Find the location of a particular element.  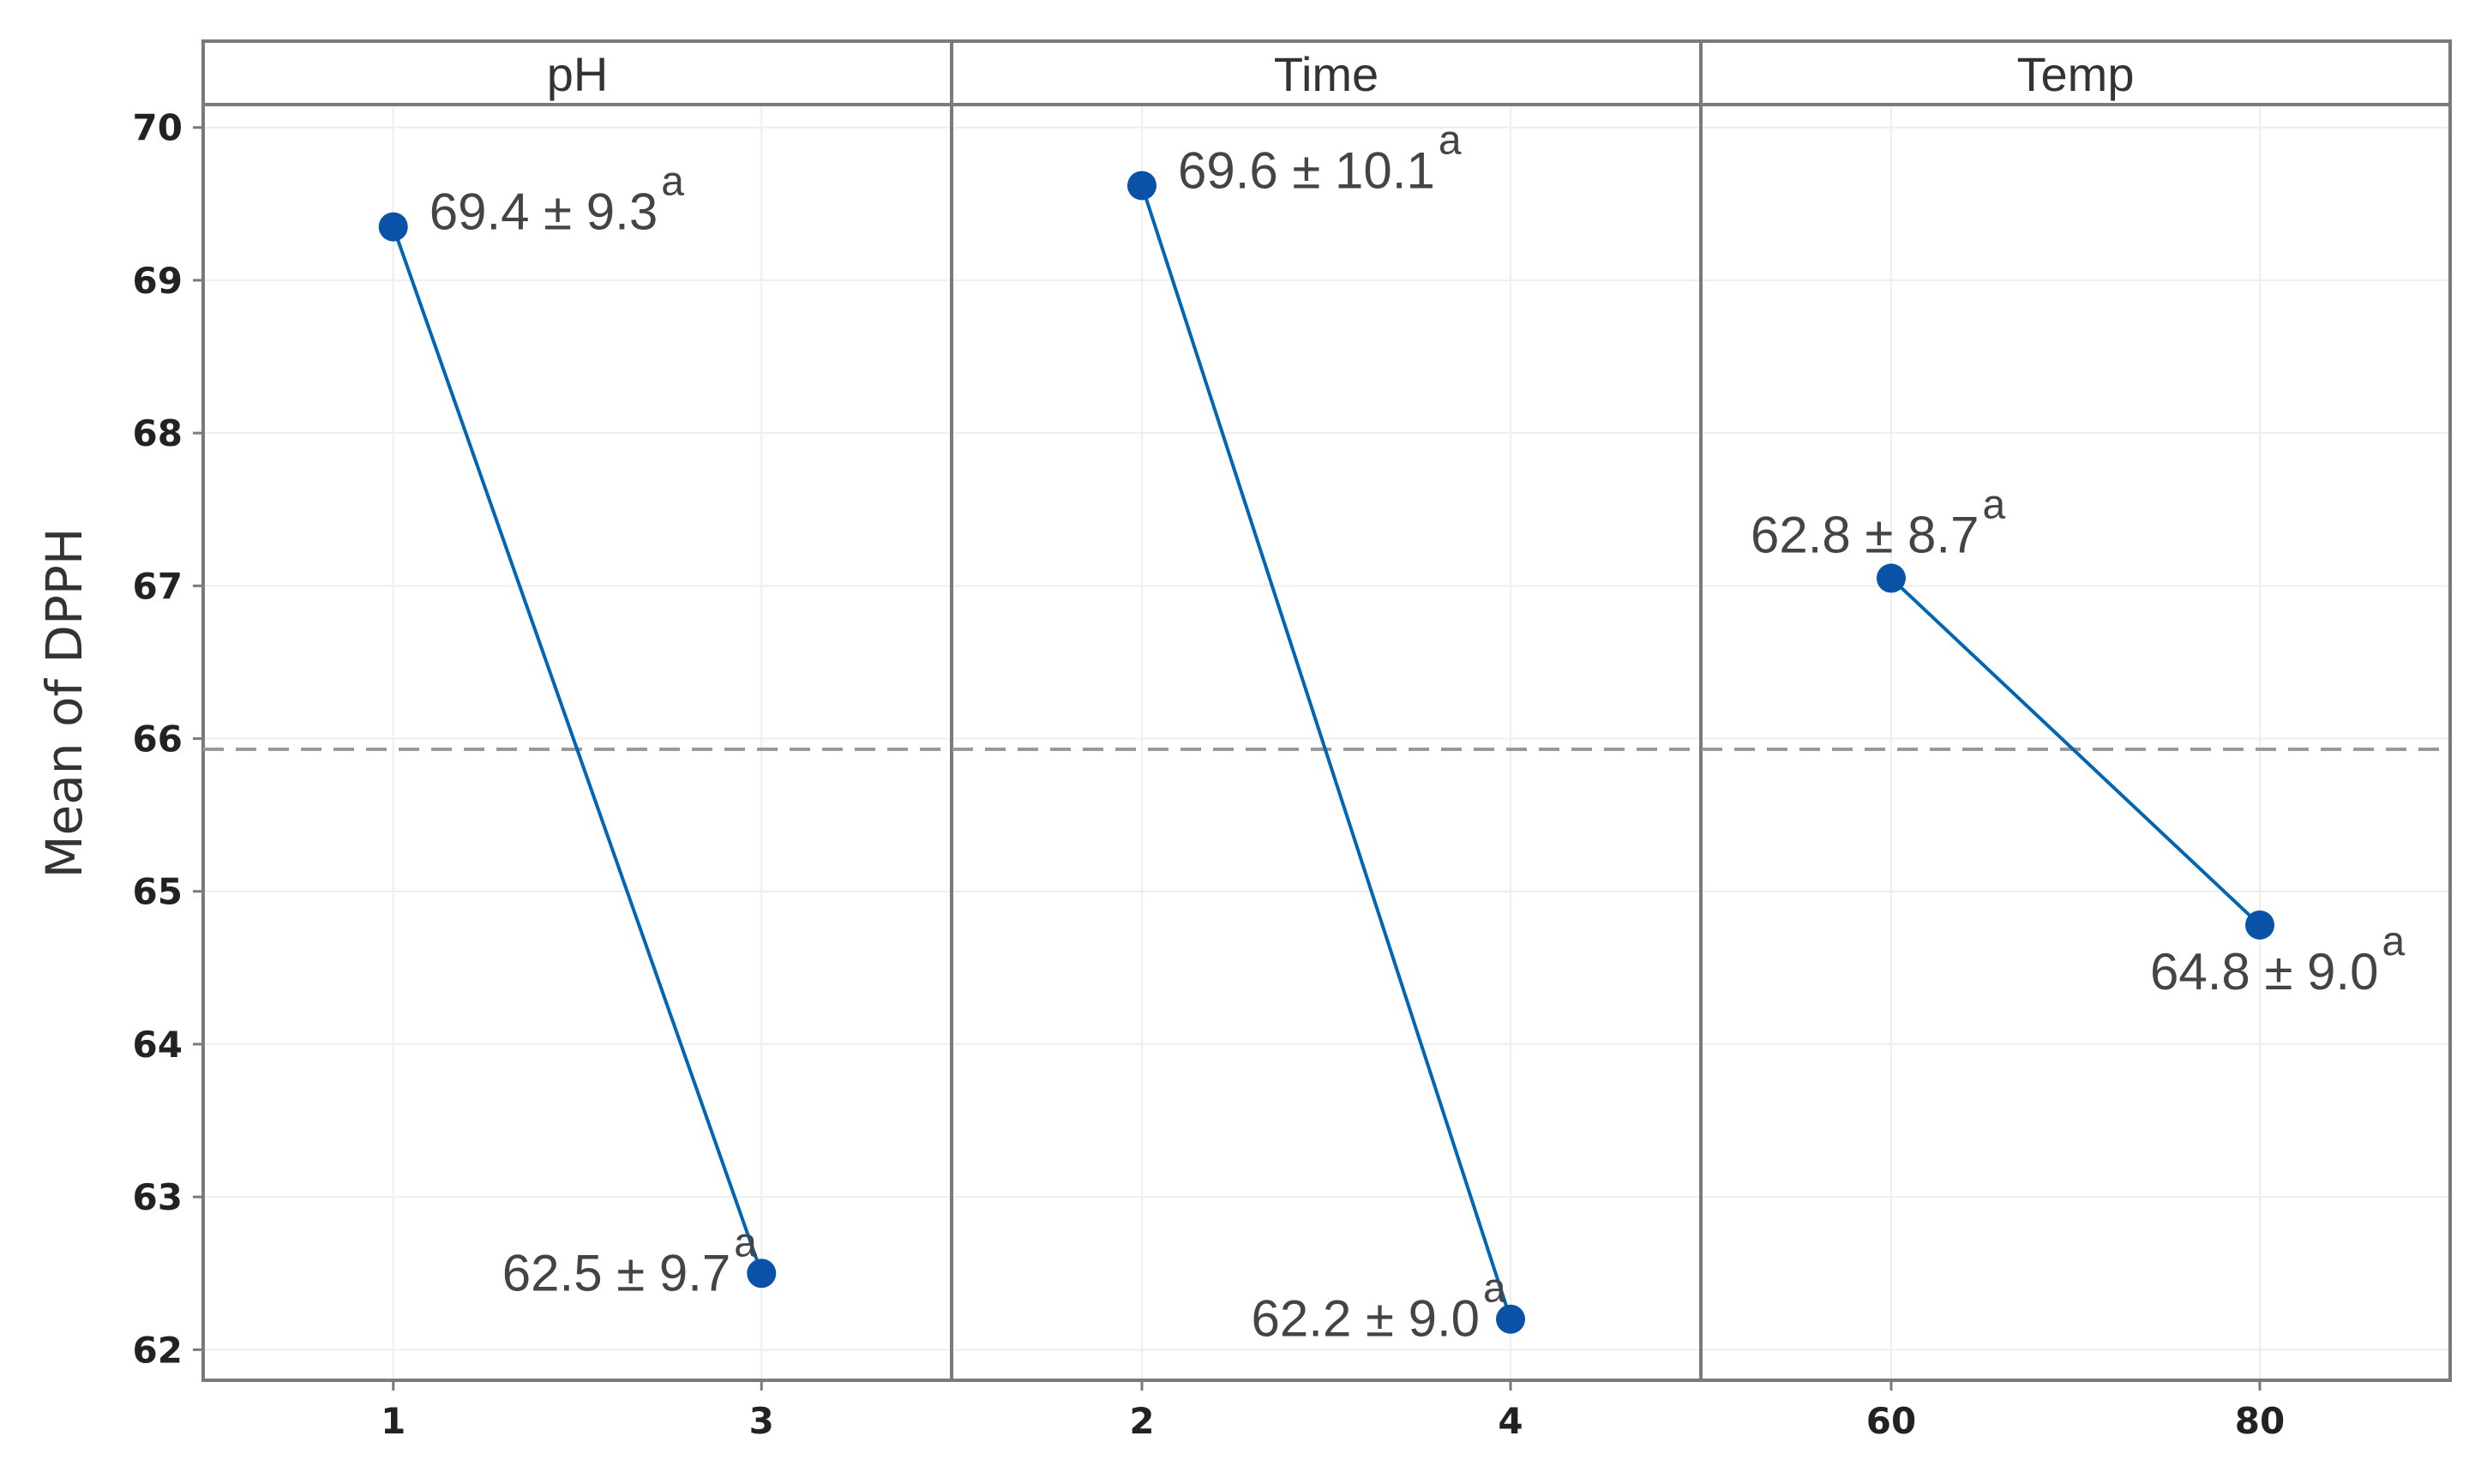

y-tick-label: 67 is located at coordinates (158, 586).